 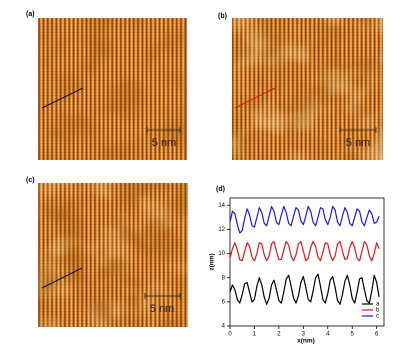 I want to click on x-tick-label: 0, so click(x=230, y=335).